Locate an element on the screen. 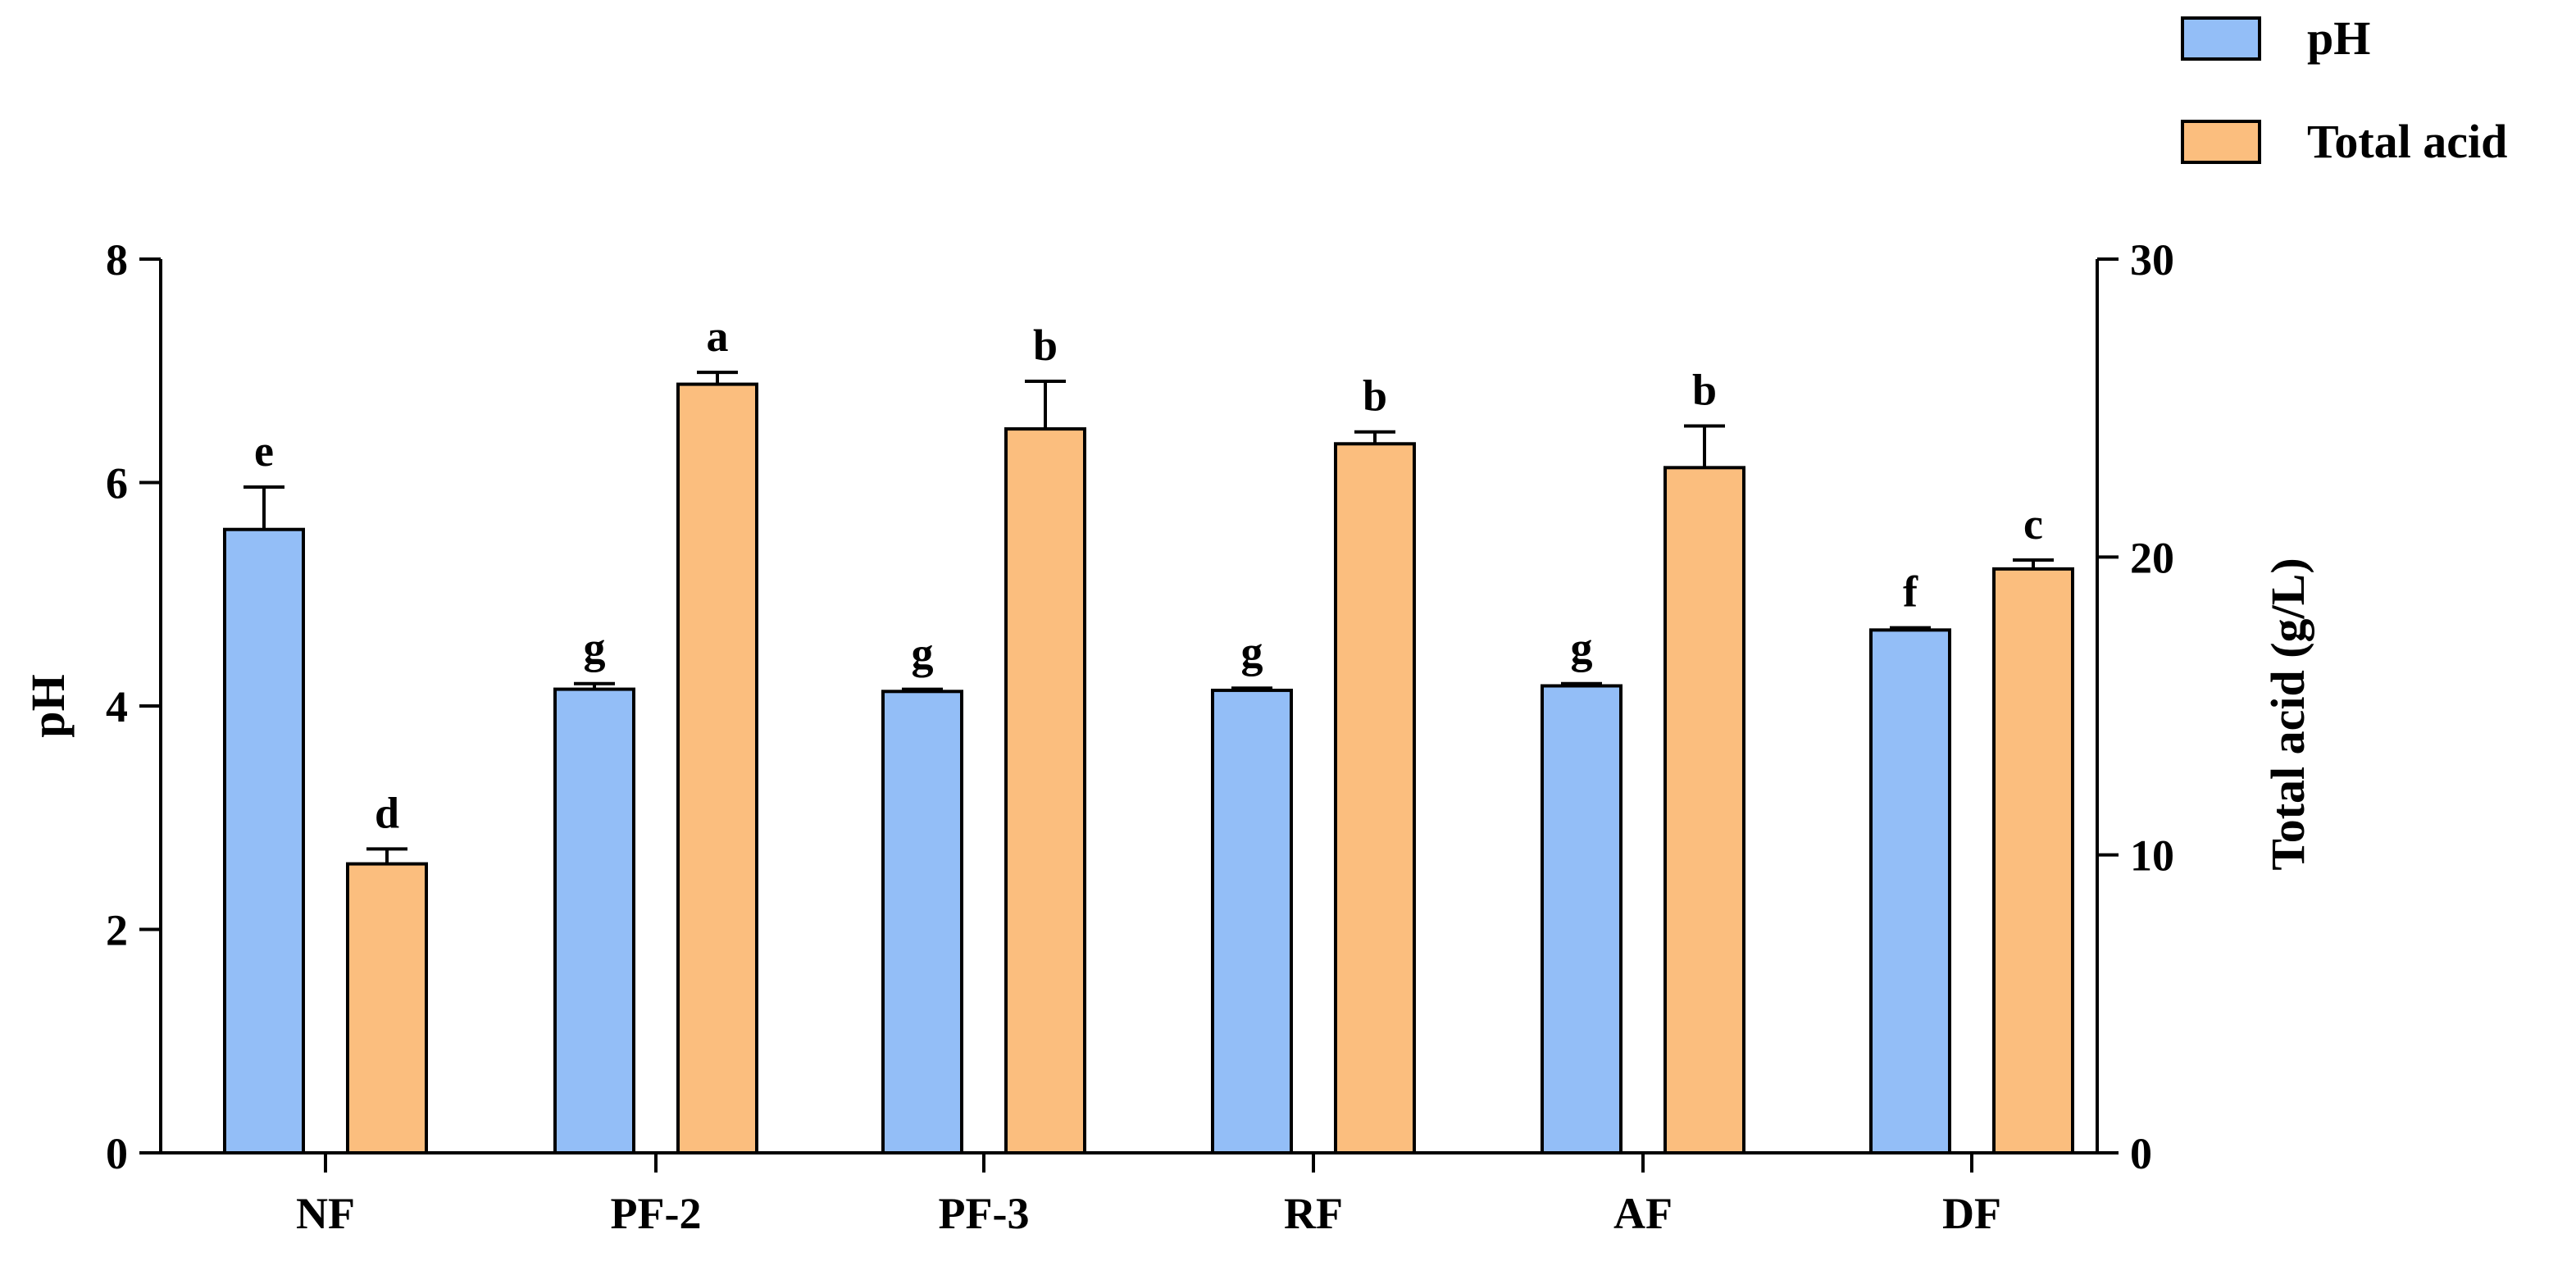 This screenshot has width=2576, height=1266. x-axis-category-label: NF is located at coordinates (325, 1213).